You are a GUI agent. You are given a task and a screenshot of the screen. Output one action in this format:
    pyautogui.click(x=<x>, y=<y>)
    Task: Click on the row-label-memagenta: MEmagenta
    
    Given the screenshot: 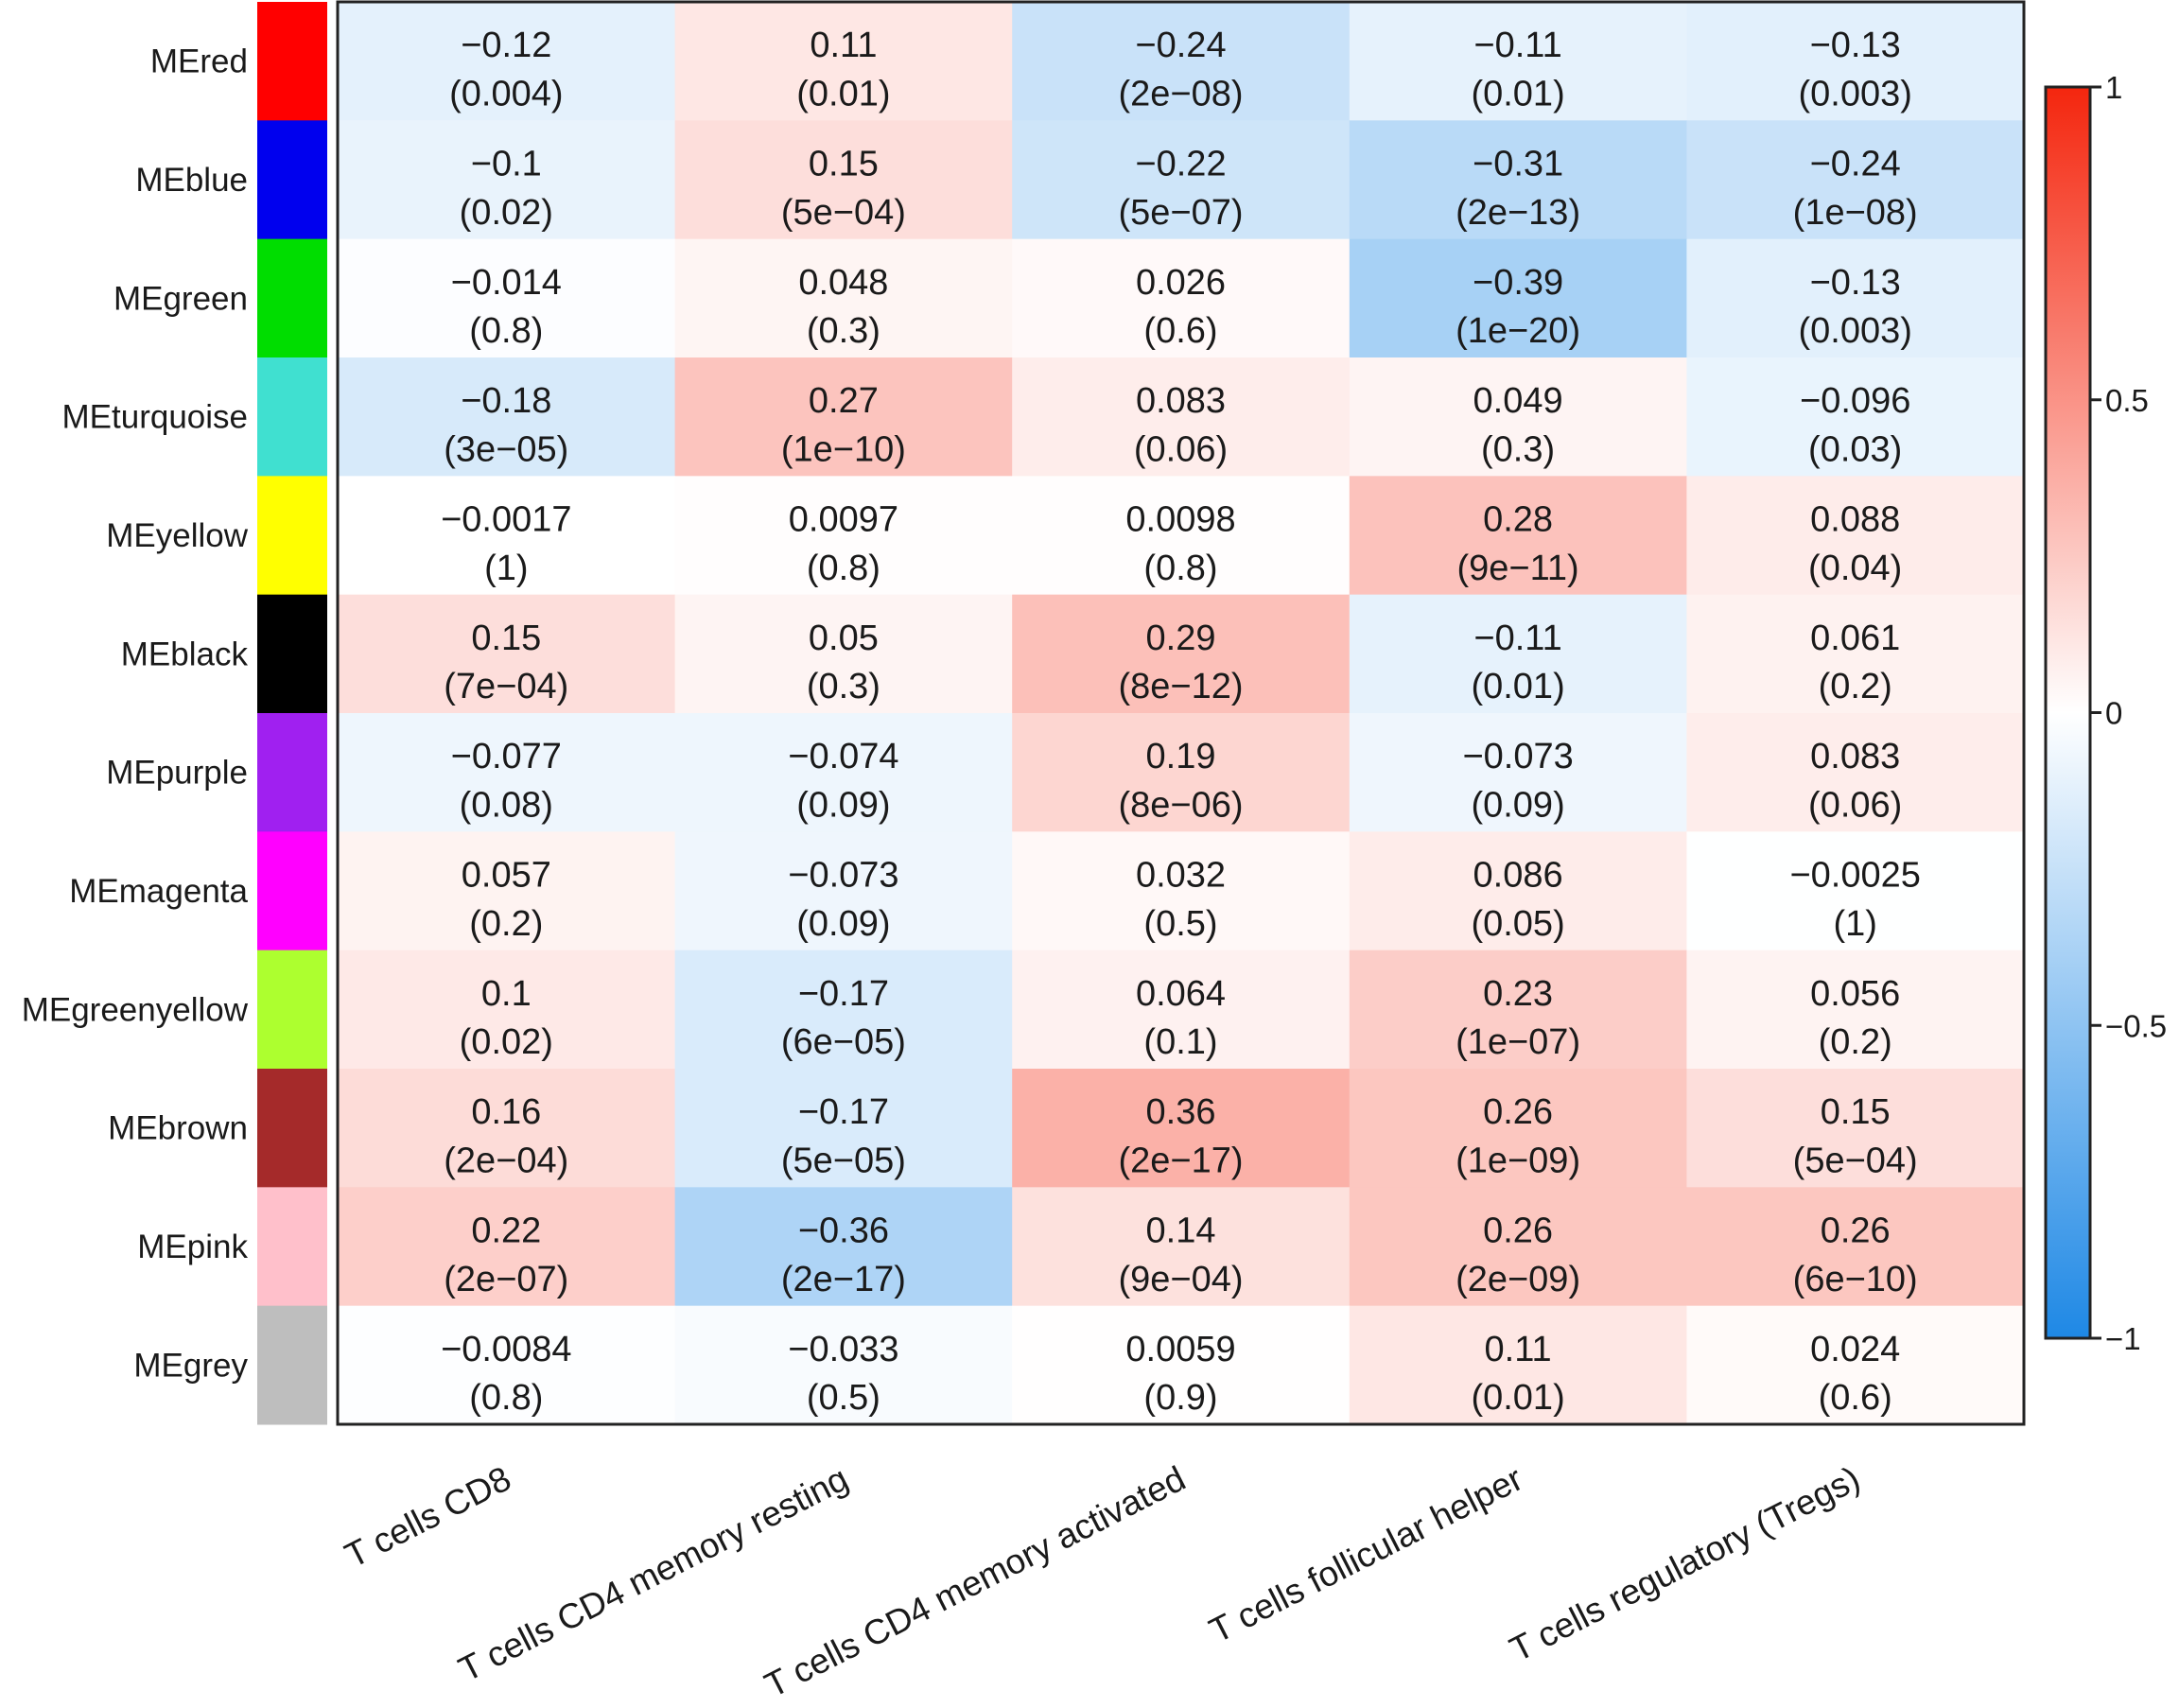 What is the action you would take?
    pyautogui.click(x=158, y=891)
    